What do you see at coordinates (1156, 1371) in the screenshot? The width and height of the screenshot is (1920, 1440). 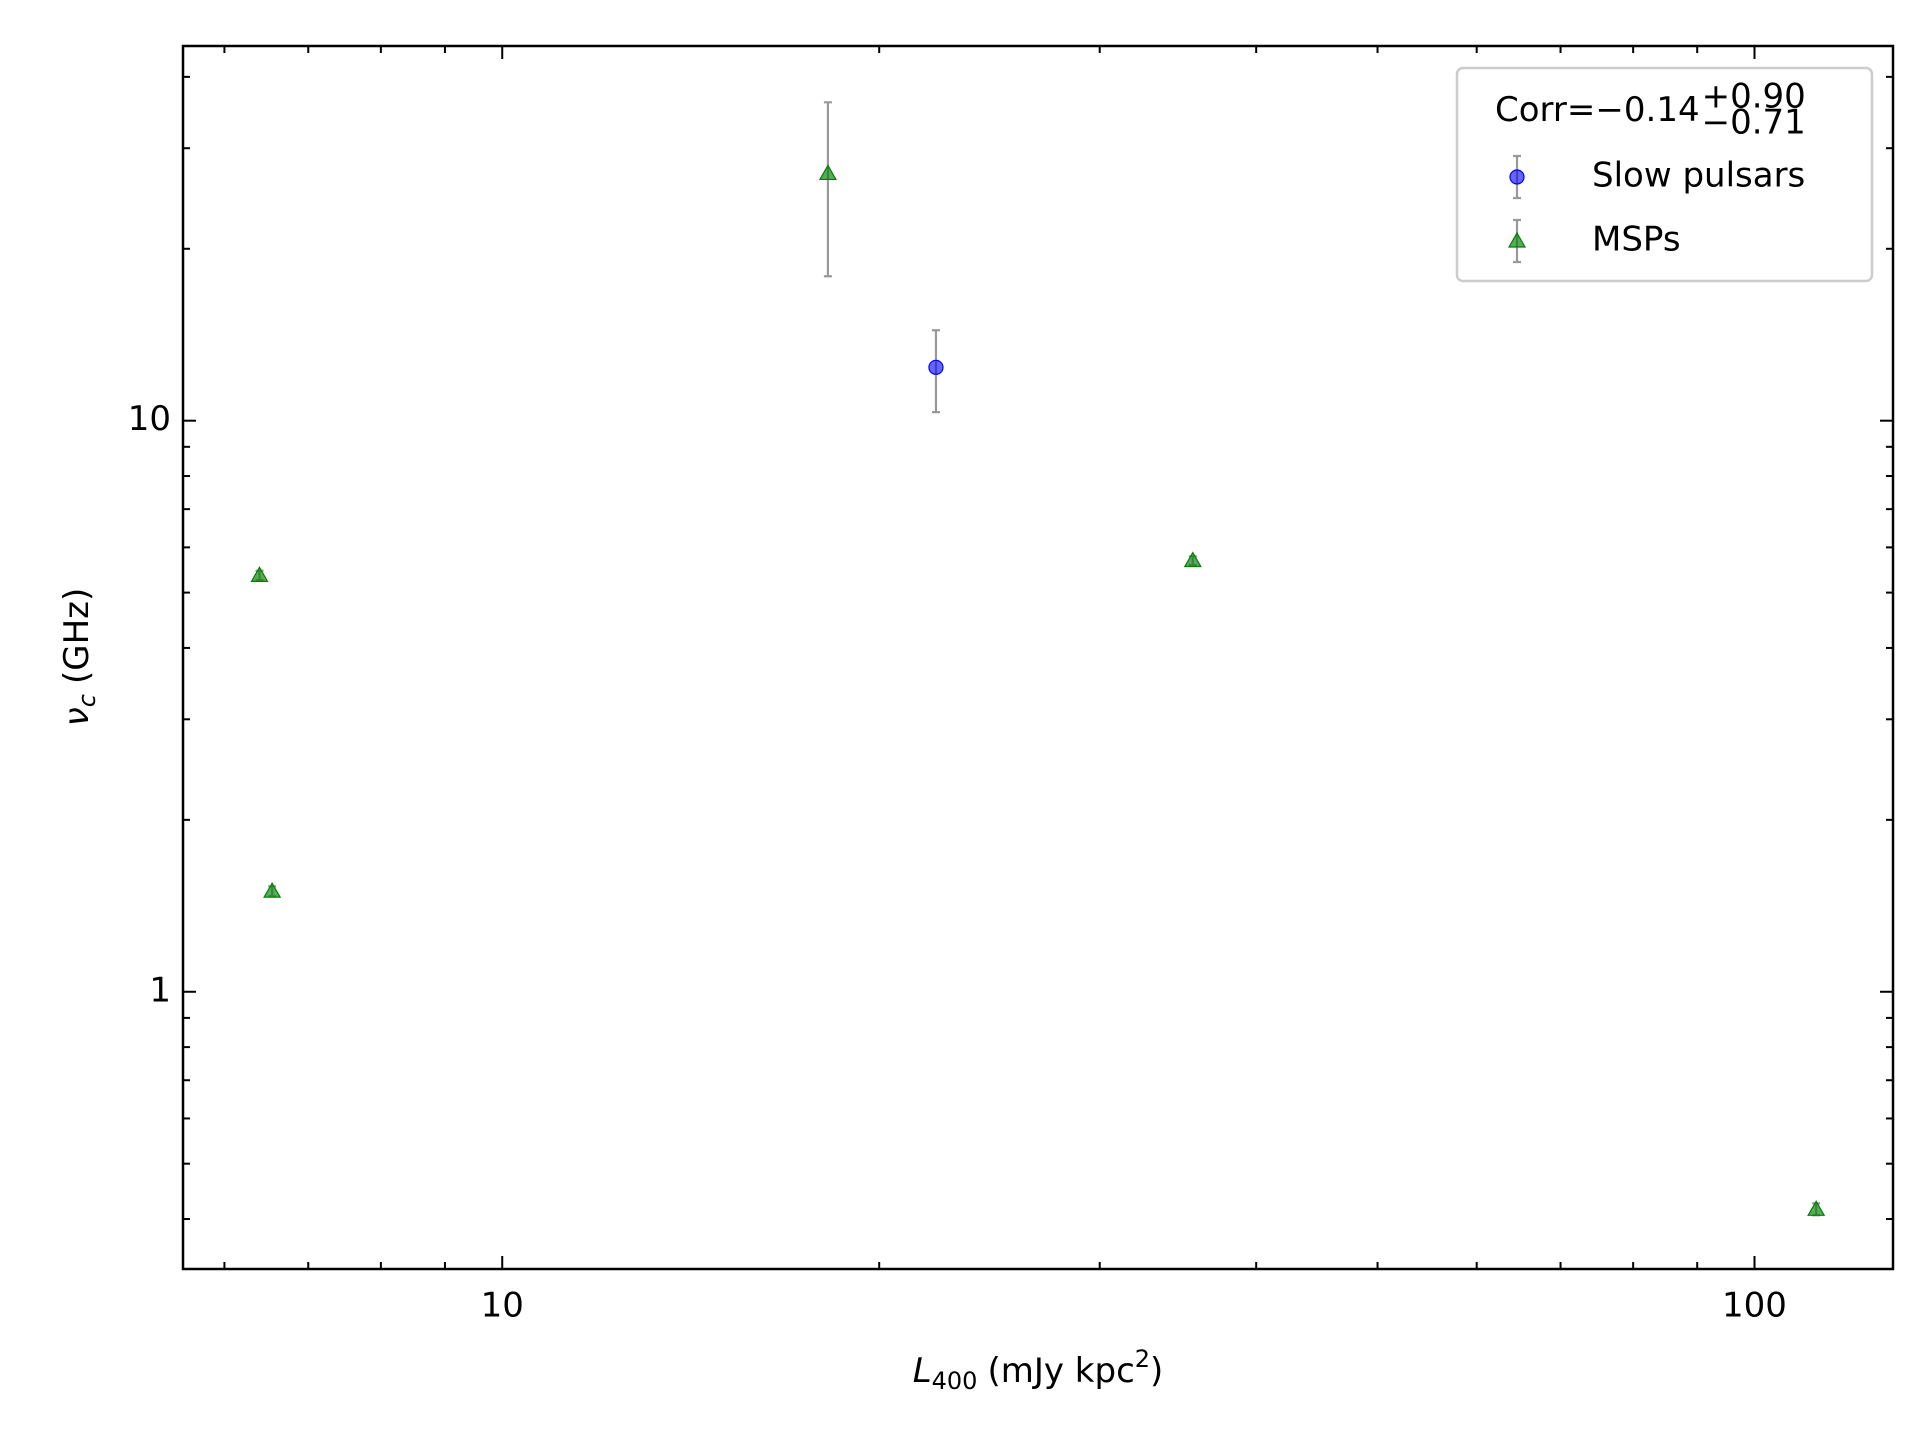 I see `x-label-close: )` at bounding box center [1156, 1371].